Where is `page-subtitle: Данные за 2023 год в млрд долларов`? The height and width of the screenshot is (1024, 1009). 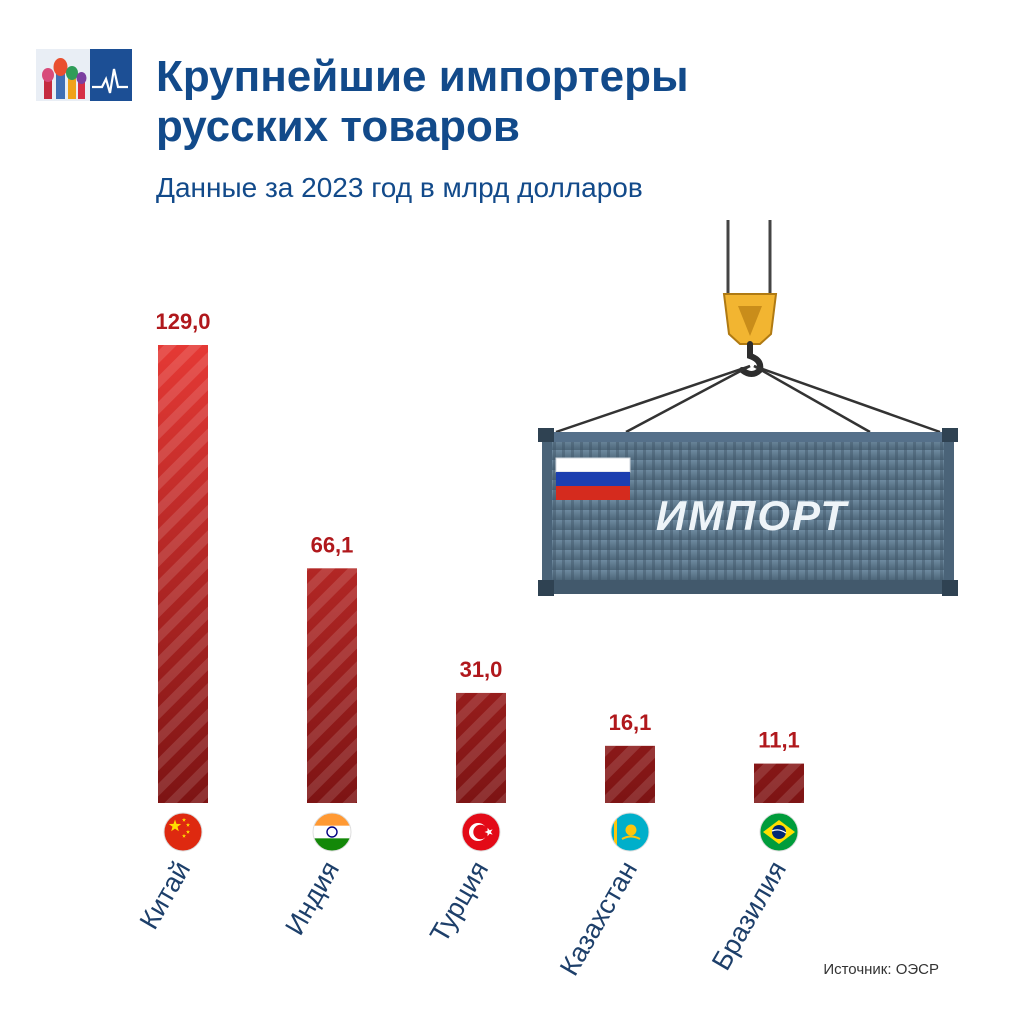 page-subtitle: Данные за 2023 год в млрд долларов is located at coordinates (399, 187).